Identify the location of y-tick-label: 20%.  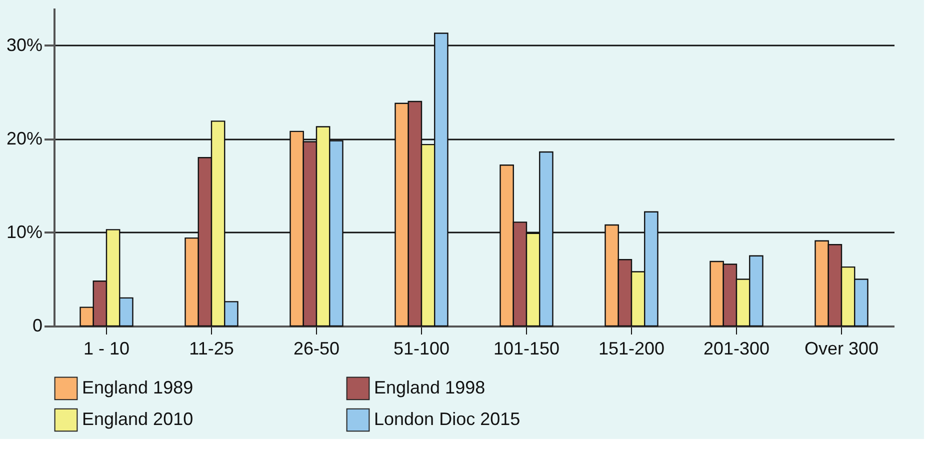
(24, 138).